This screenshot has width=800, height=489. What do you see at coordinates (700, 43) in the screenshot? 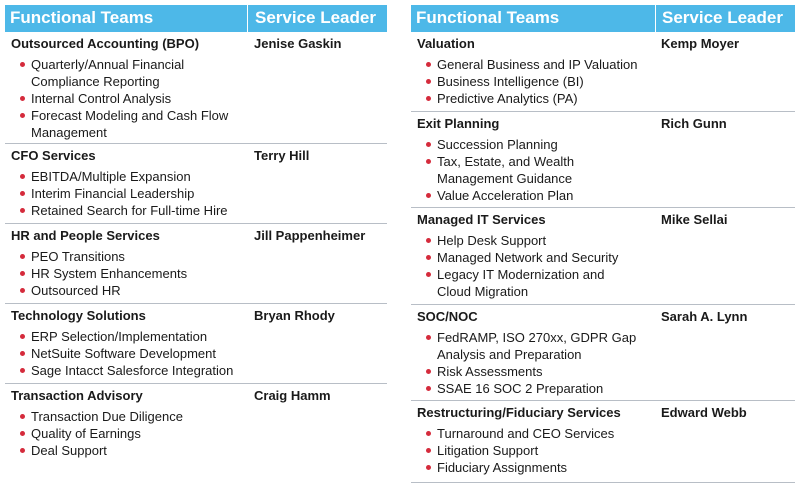
I see `service-leader: Kemp Moyer` at bounding box center [700, 43].